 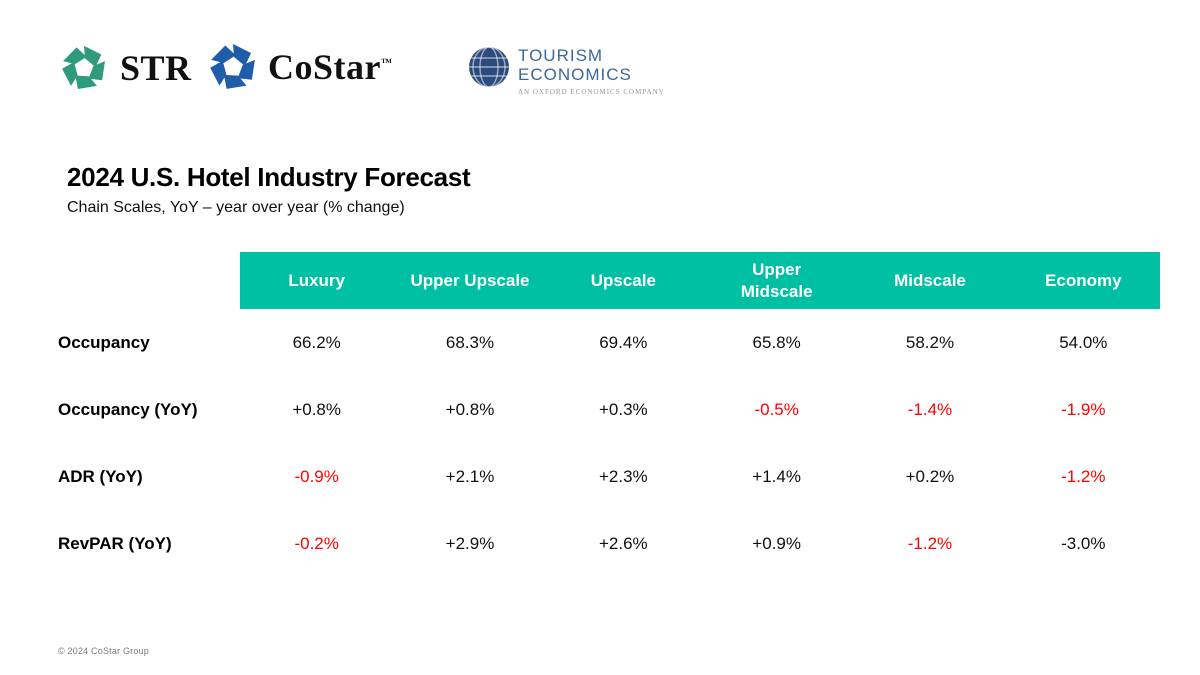 What do you see at coordinates (776, 280) in the screenshot?
I see `column-header-upper-midscale: Upper Midscale` at bounding box center [776, 280].